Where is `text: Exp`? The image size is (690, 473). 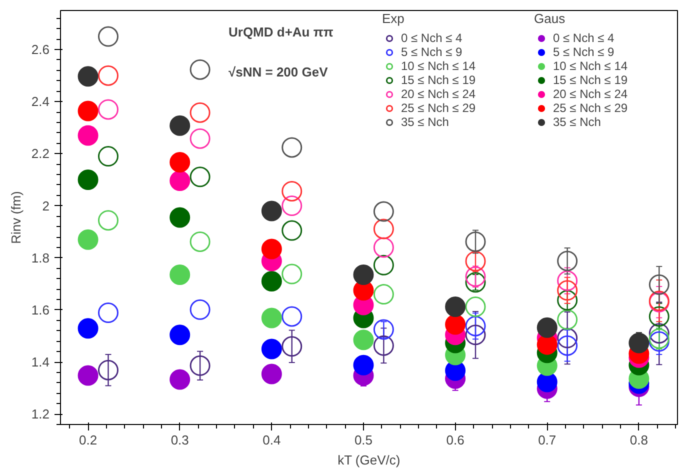
text: Exp is located at coordinates (393, 18).